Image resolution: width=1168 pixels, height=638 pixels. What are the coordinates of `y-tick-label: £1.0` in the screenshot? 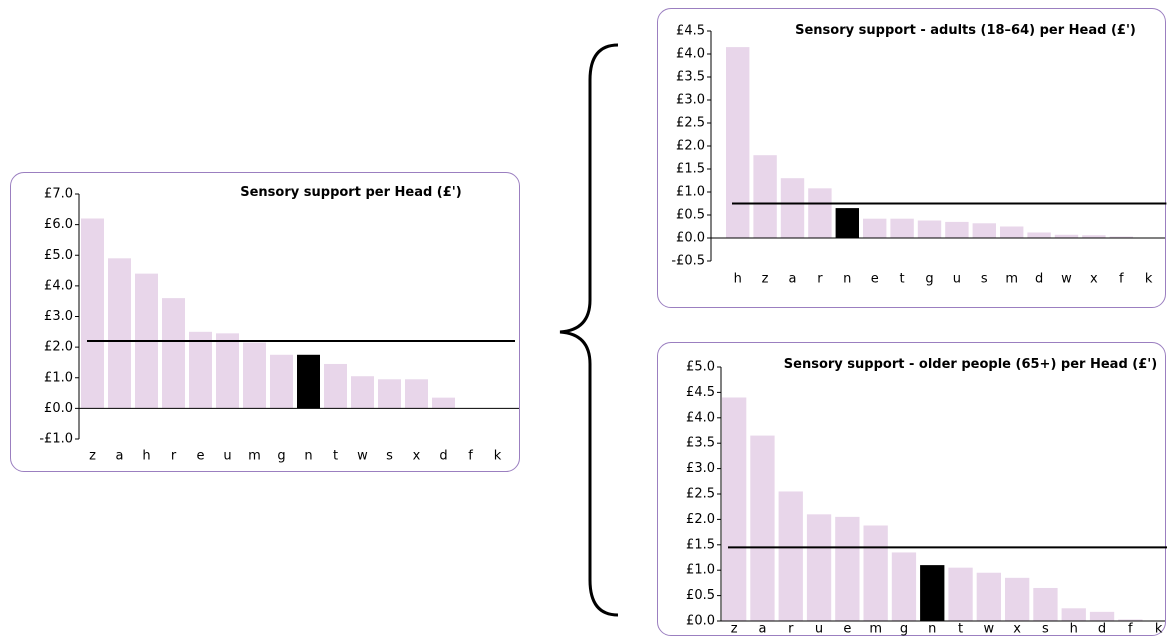 It's located at (690, 192).